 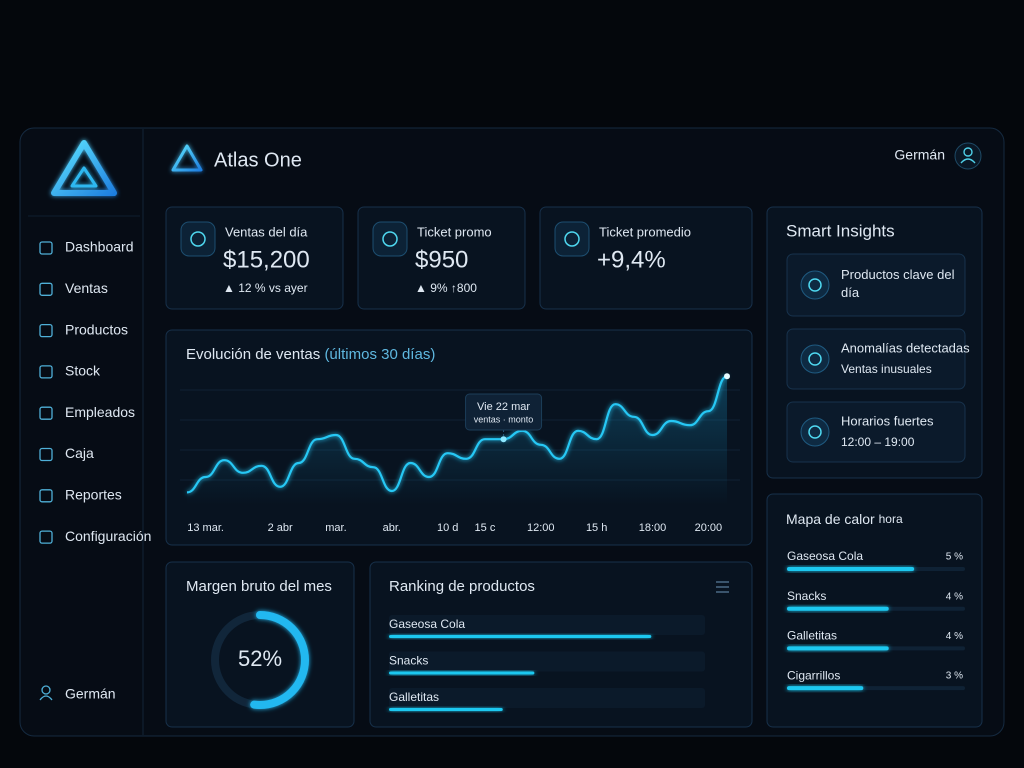 What do you see at coordinates (265, 288) in the screenshot?
I see `kpi-delta: ▲ 12 % vs ayer` at bounding box center [265, 288].